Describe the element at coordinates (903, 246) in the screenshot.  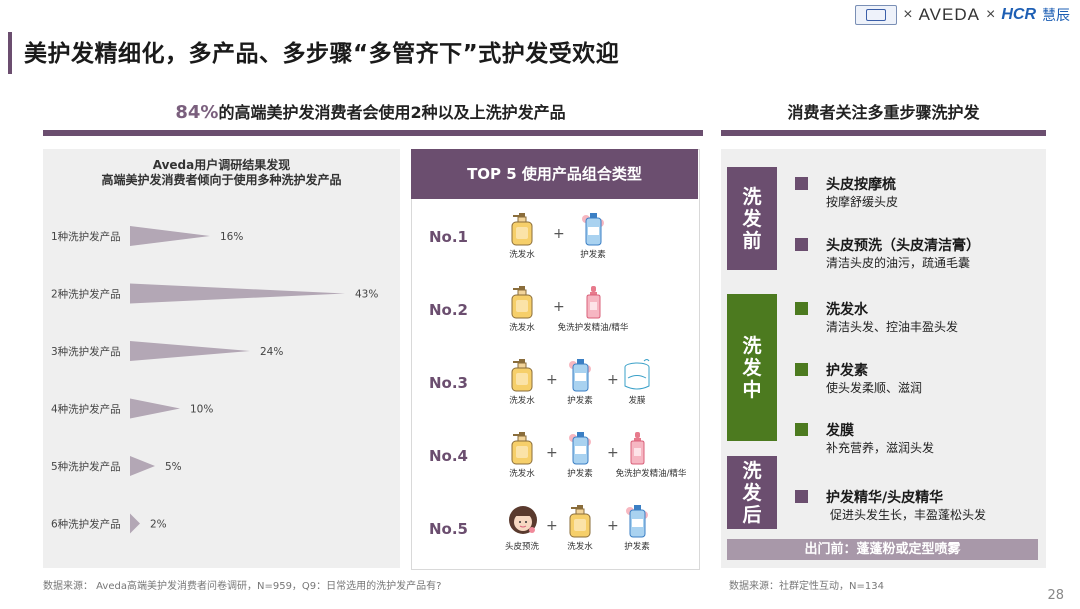
I see `step-title: 头皮预洗（头皮清洁膏）` at that location.